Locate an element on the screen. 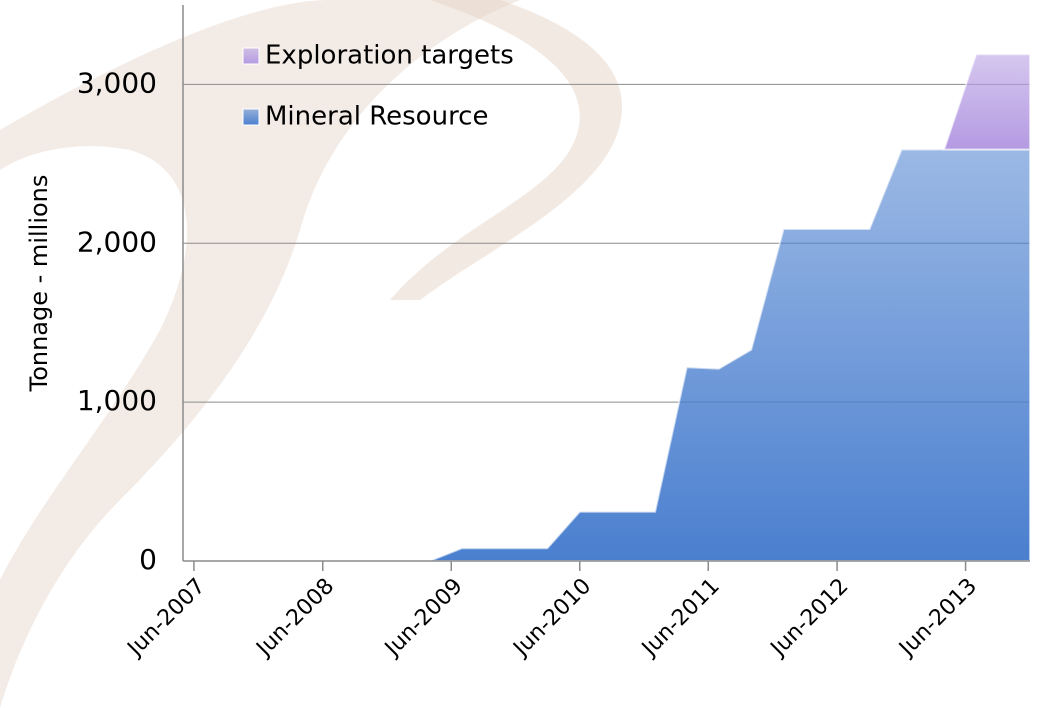  x-tick-label: Jun-2009 is located at coordinates (423, 618).